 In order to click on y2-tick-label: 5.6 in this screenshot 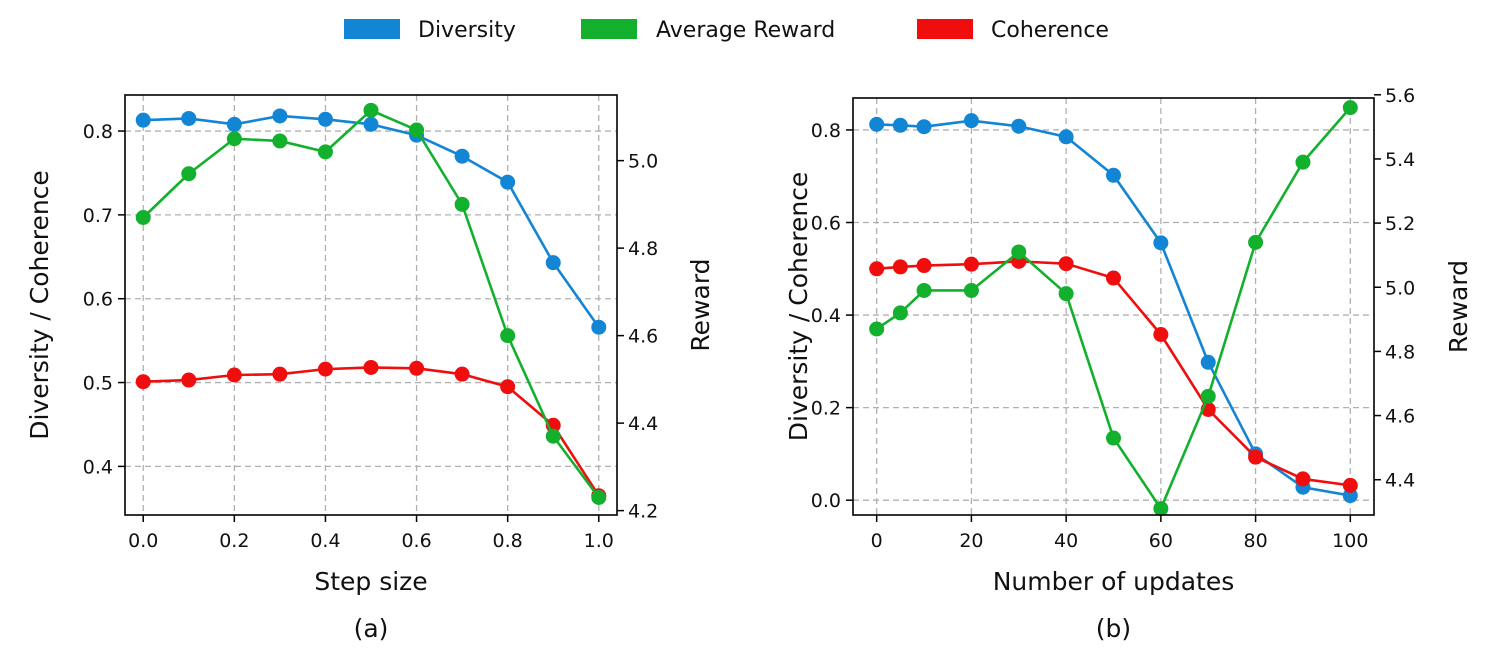, I will do `click(1400, 96)`.